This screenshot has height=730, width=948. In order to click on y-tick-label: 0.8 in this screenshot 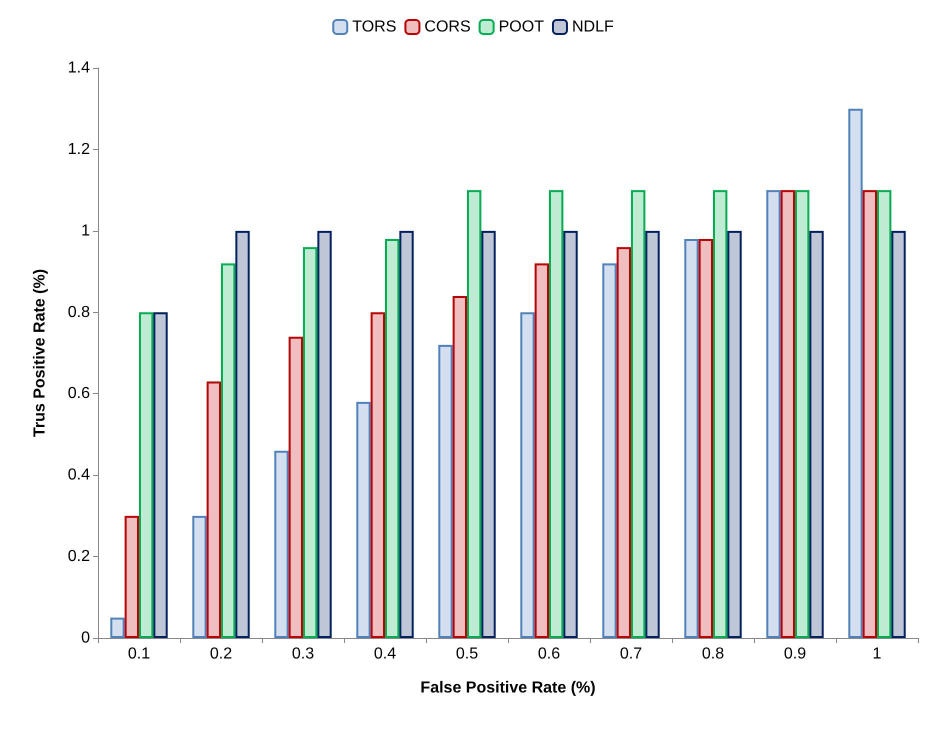, I will do `click(79, 312)`.